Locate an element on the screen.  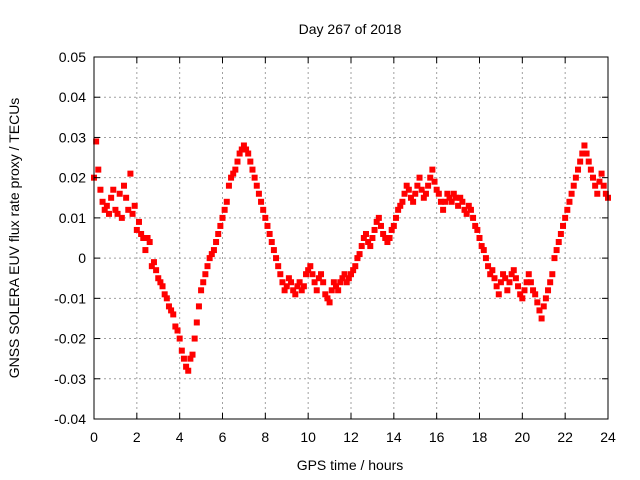
x-tick-label: 24 is located at coordinates (608, 437).